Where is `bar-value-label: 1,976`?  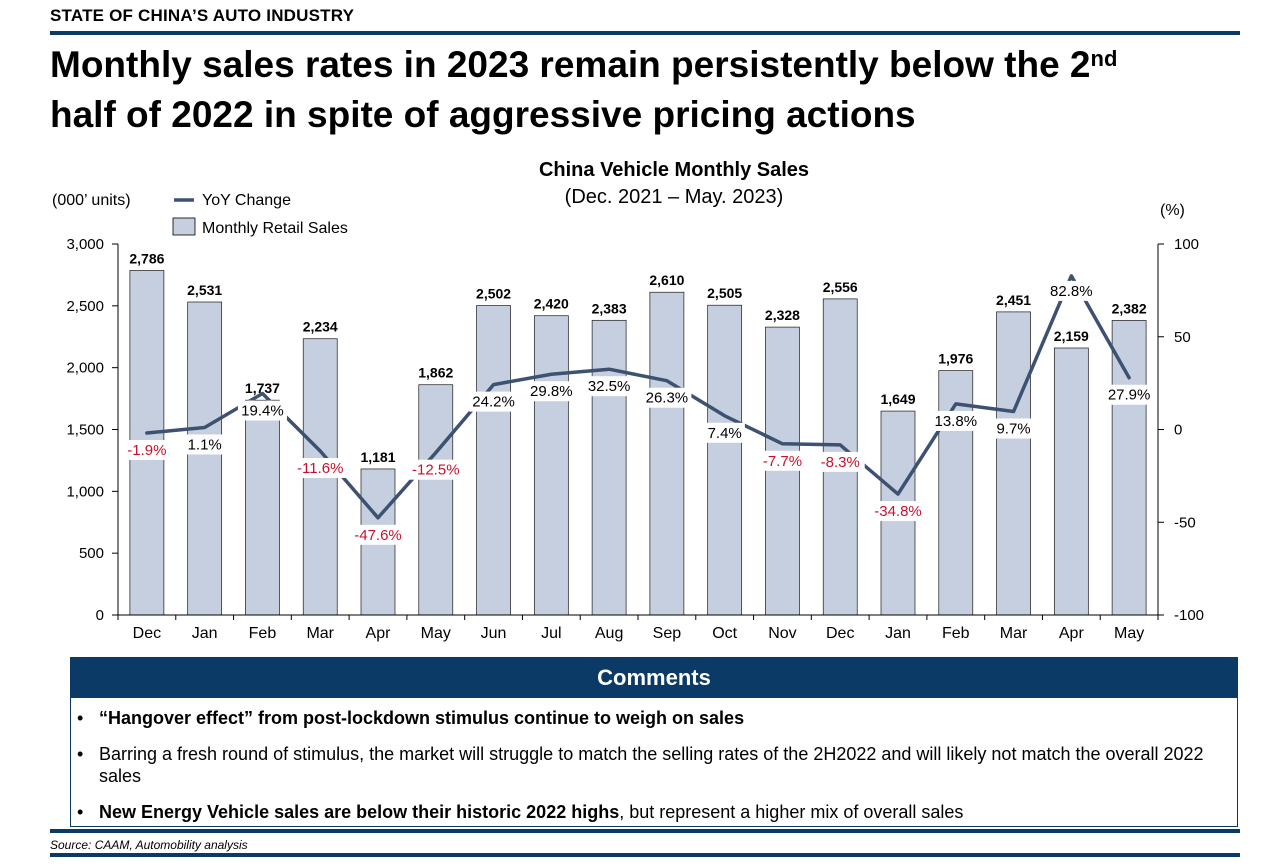
bar-value-label: 1,976 is located at coordinates (955, 359).